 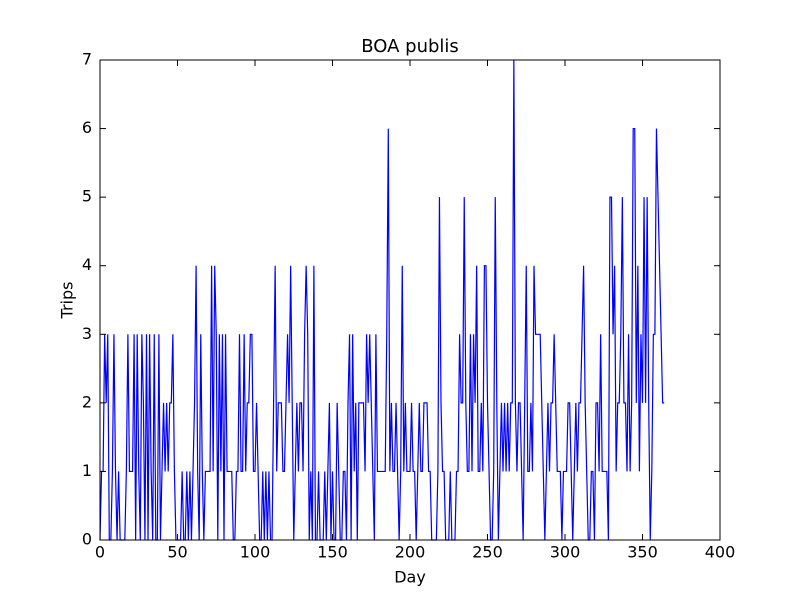 What do you see at coordinates (87, 333) in the screenshot?
I see `y-tick-label: 3` at bounding box center [87, 333].